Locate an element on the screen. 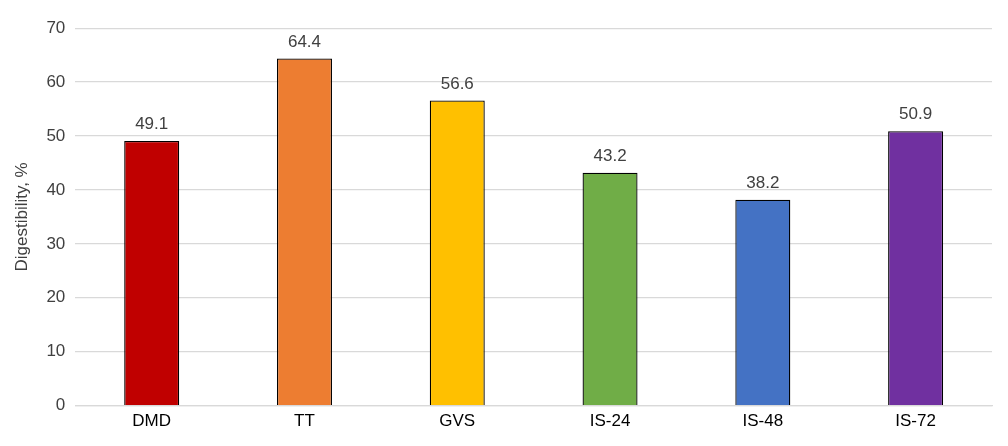 The width and height of the screenshot is (1008, 446). x-tick-label: IS-48 is located at coordinates (763, 421).